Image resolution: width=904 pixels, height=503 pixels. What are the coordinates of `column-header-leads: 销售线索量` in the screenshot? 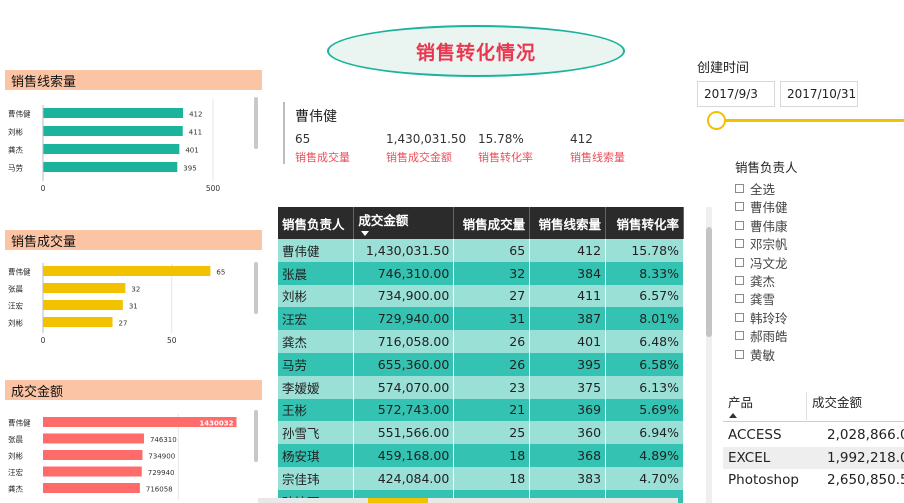 It's located at (568, 223).